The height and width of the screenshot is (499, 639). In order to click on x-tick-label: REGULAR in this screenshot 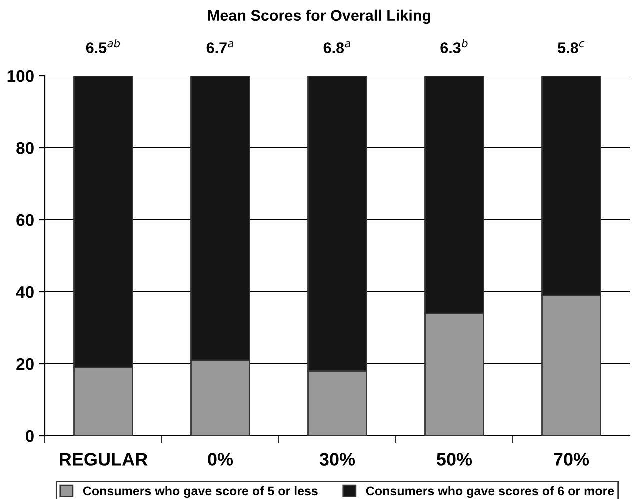, I will do `click(104, 459)`.